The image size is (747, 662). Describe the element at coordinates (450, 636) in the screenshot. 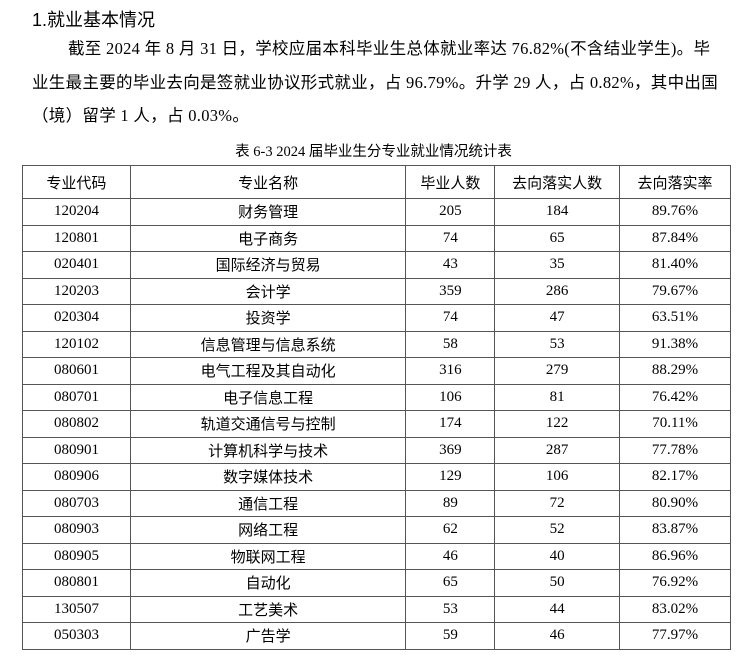

I see `table-cell: 59` at that location.